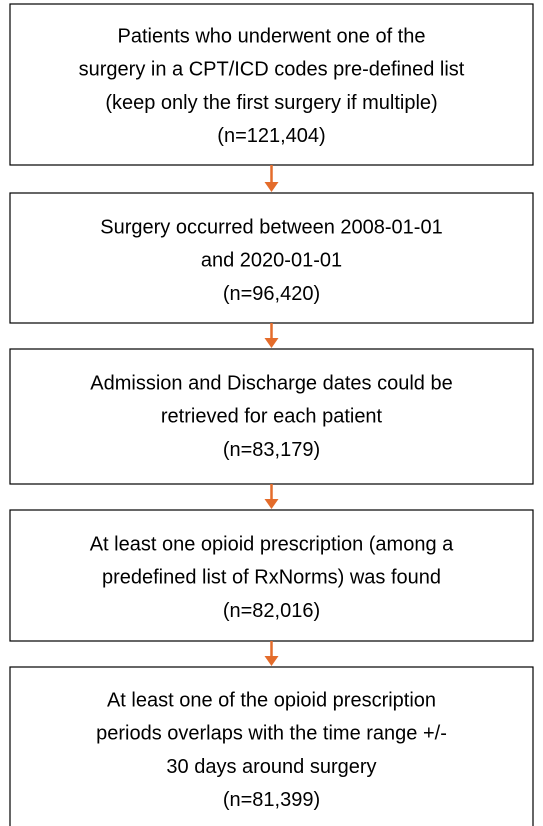  What do you see at coordinates (271, 294) in the screenshot?
I see `step-count: (n=96,420)` at bounding box center [271, 294].